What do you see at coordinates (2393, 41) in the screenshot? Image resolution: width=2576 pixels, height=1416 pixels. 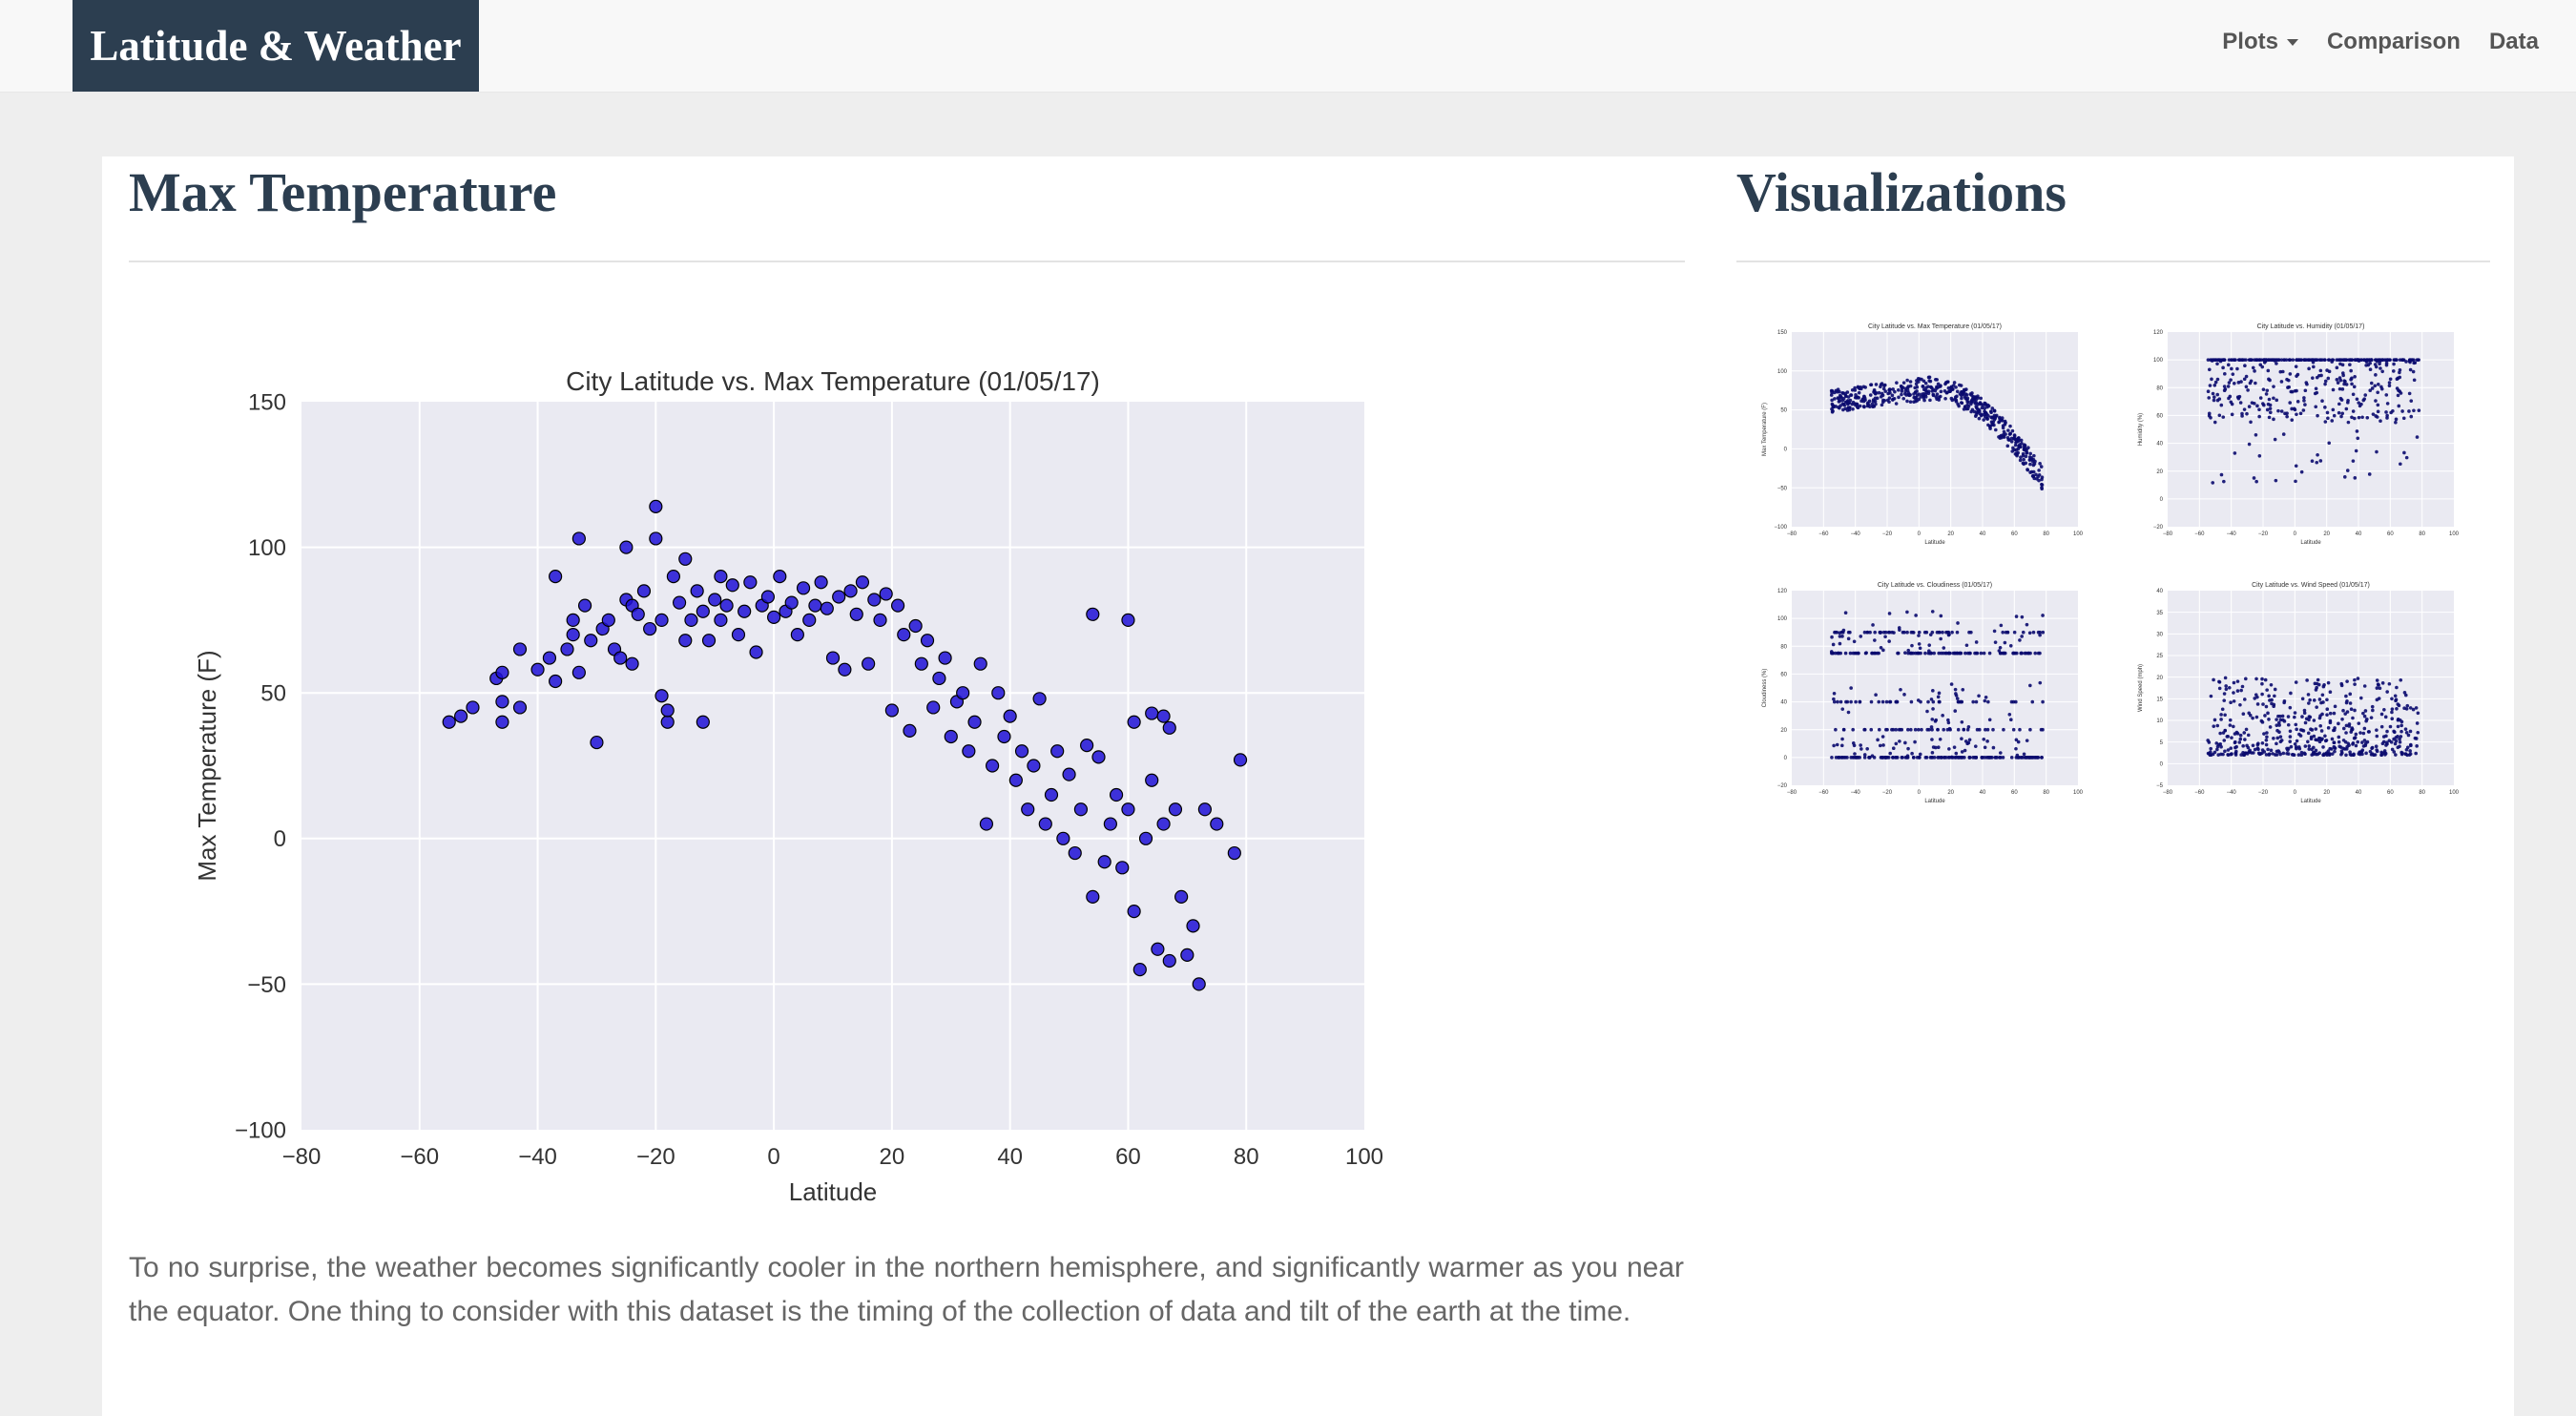 I see `nav-comparison-link: Comparison` at bounding box center [2393, 41].